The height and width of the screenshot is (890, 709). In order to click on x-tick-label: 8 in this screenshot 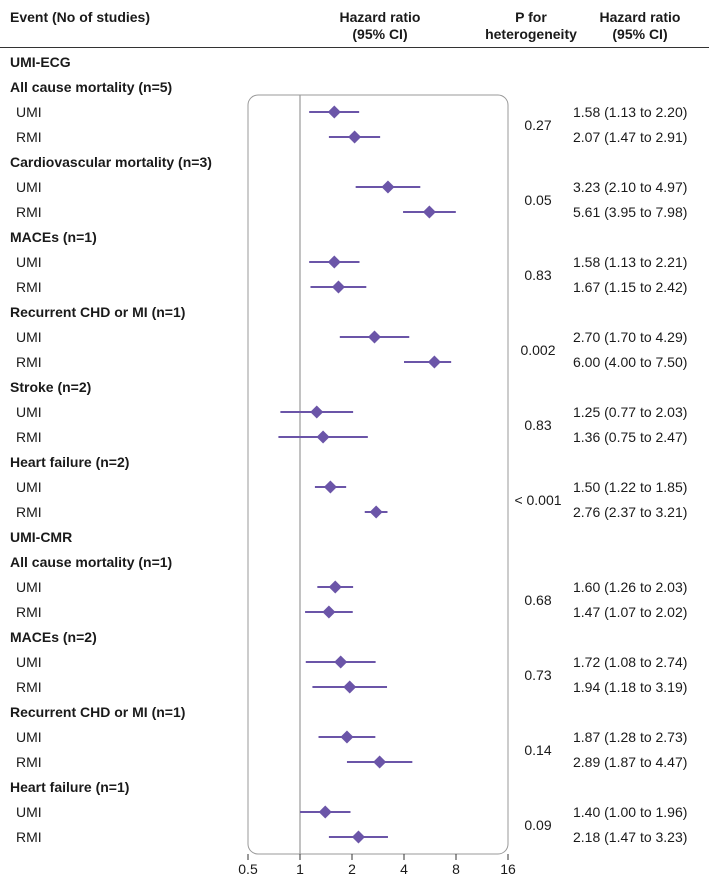, I will do `click(456, 869)`.